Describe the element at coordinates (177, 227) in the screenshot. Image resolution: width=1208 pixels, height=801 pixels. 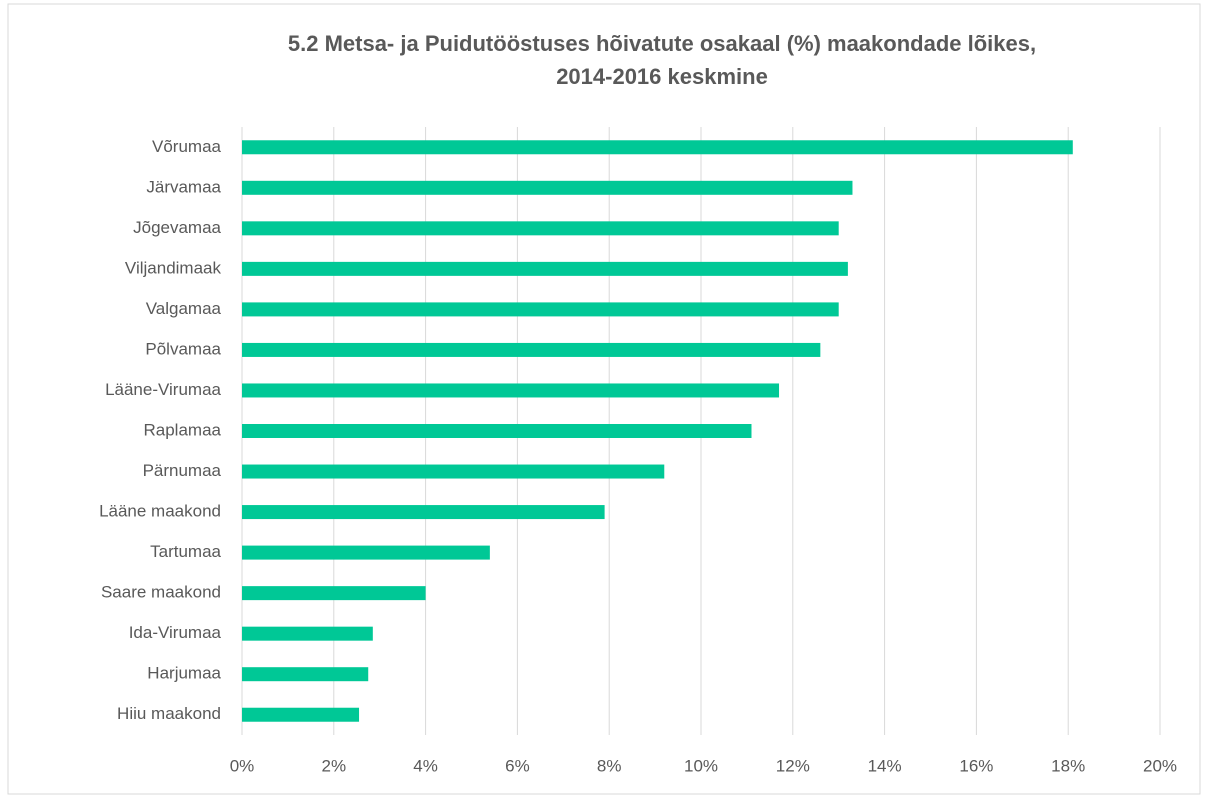
I see `y-tick-label: Jõgevamaa` at that location.